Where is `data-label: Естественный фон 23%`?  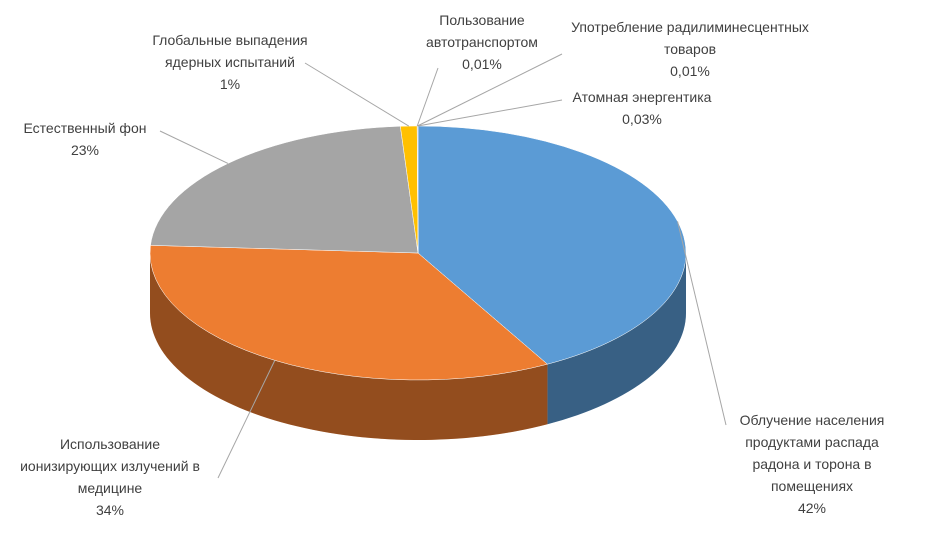 data-label: Естественный фон 23% is located at coordinates (85, 139).